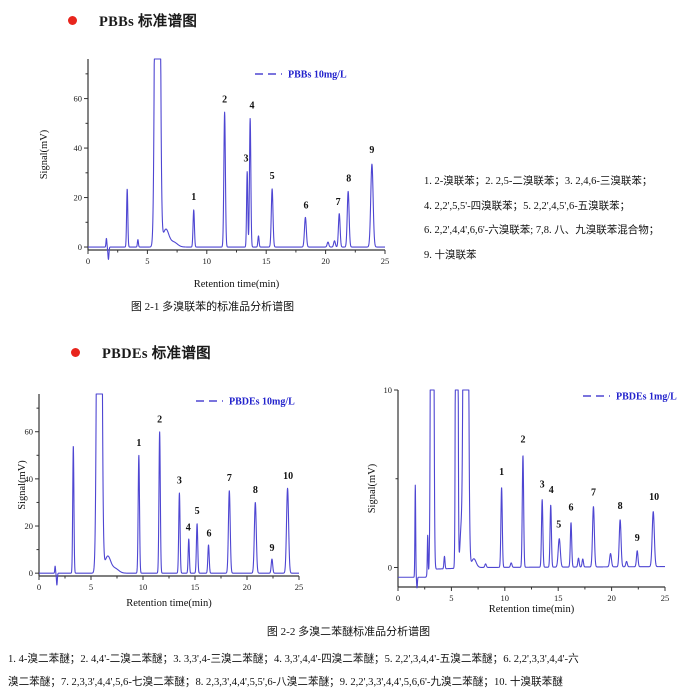 The width and height of the screenshot is (697, 692). I want to click on legend-label: PBDEs 10mg/L, so click(262, 402).